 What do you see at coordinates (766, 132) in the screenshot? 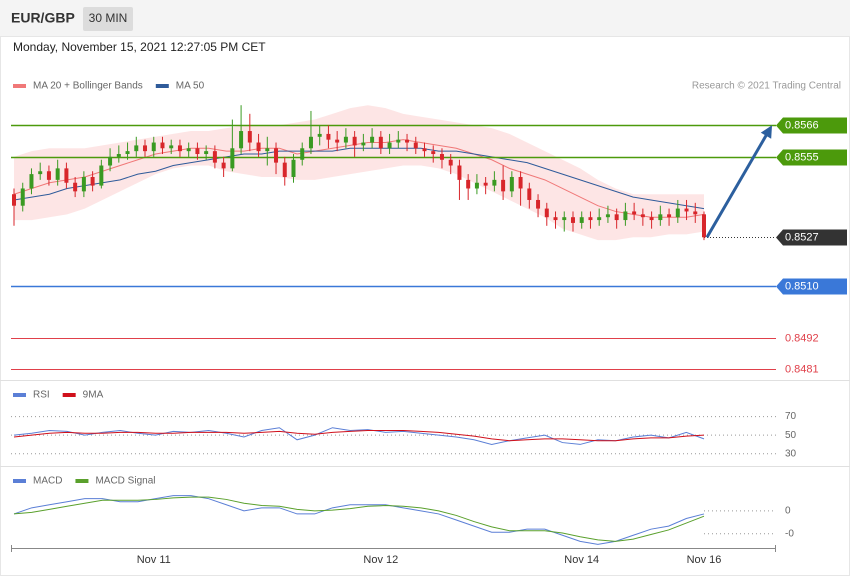
I see `forecast-arrowhead` at bounding box center [766, 132].